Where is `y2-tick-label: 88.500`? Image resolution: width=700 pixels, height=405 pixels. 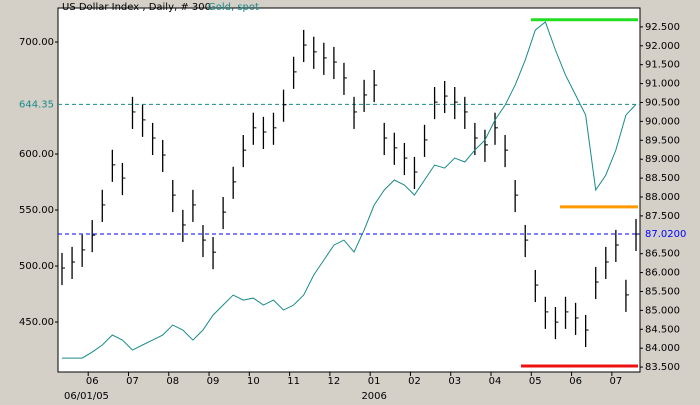
y2-tick-label: 88.500 is located at coordinates (662, 178).